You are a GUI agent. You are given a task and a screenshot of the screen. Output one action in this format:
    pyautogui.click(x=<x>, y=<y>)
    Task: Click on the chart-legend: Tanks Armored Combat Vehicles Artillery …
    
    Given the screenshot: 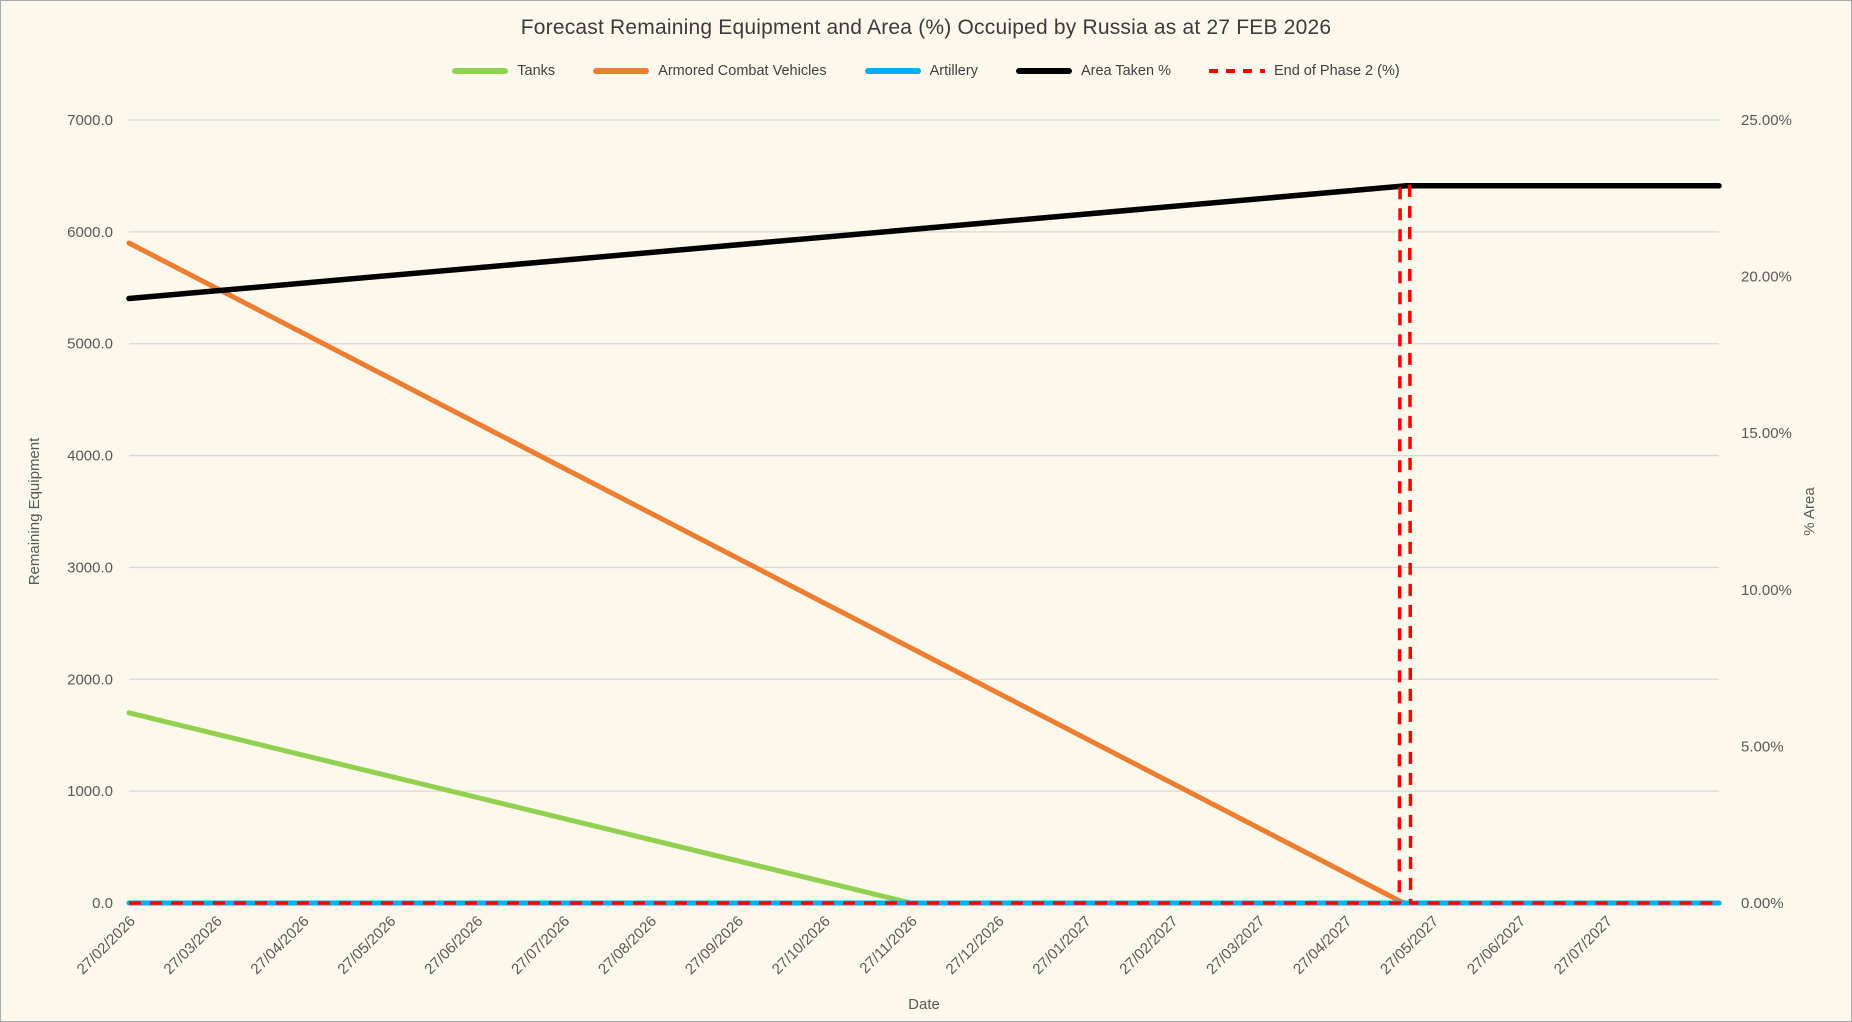 What is the action you would take?
    pyautogui.click(x=926, y=71)
    